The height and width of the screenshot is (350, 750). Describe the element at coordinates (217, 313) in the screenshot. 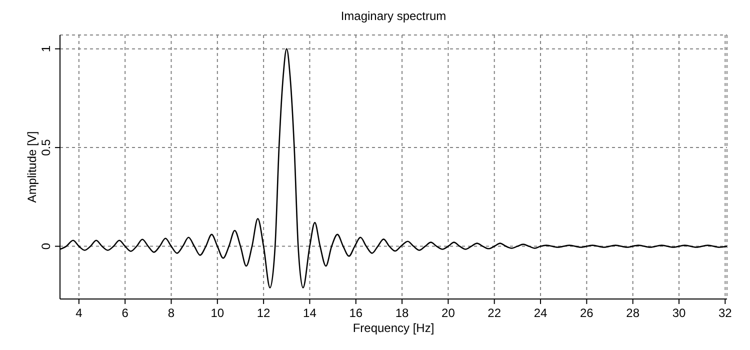

I see `x-tick-label: 10` at that location.